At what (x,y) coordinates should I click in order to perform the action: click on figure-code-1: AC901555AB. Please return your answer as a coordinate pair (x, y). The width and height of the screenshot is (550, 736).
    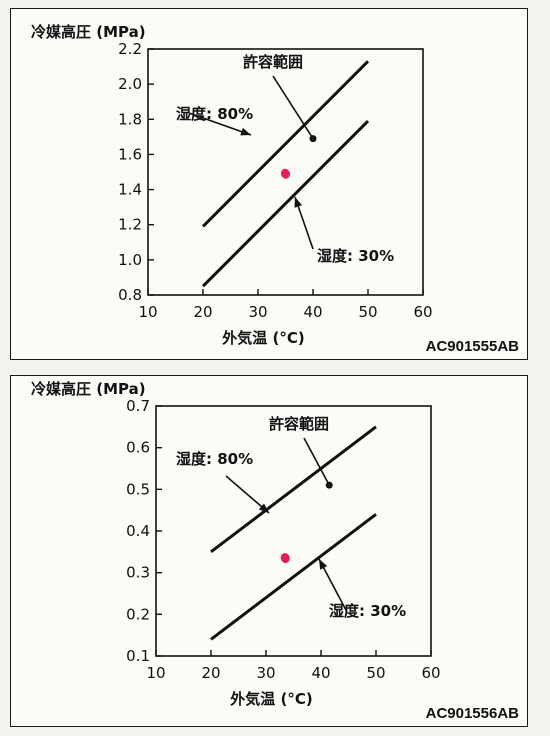
    Looking at the image, I should click on (472, 346).